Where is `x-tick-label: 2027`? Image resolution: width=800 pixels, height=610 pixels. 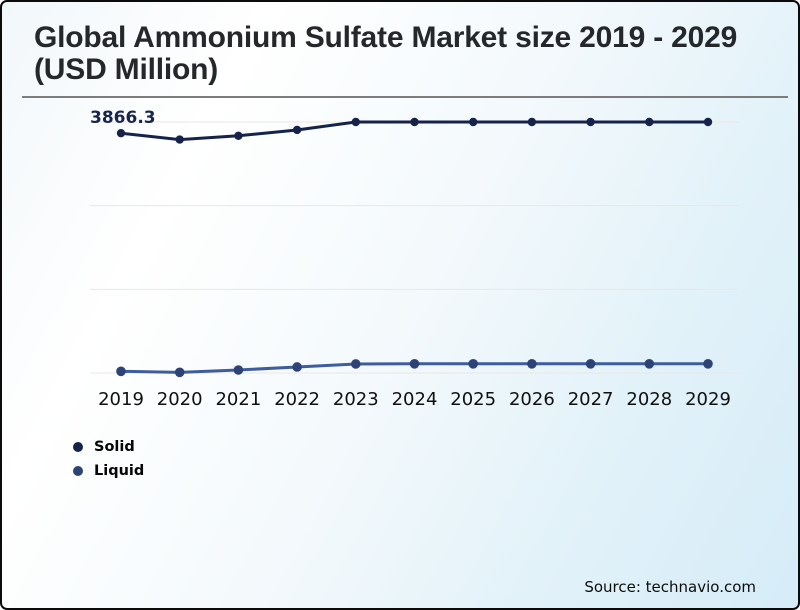
x-tick-label: 2027 is located at coordinates (591, 399).